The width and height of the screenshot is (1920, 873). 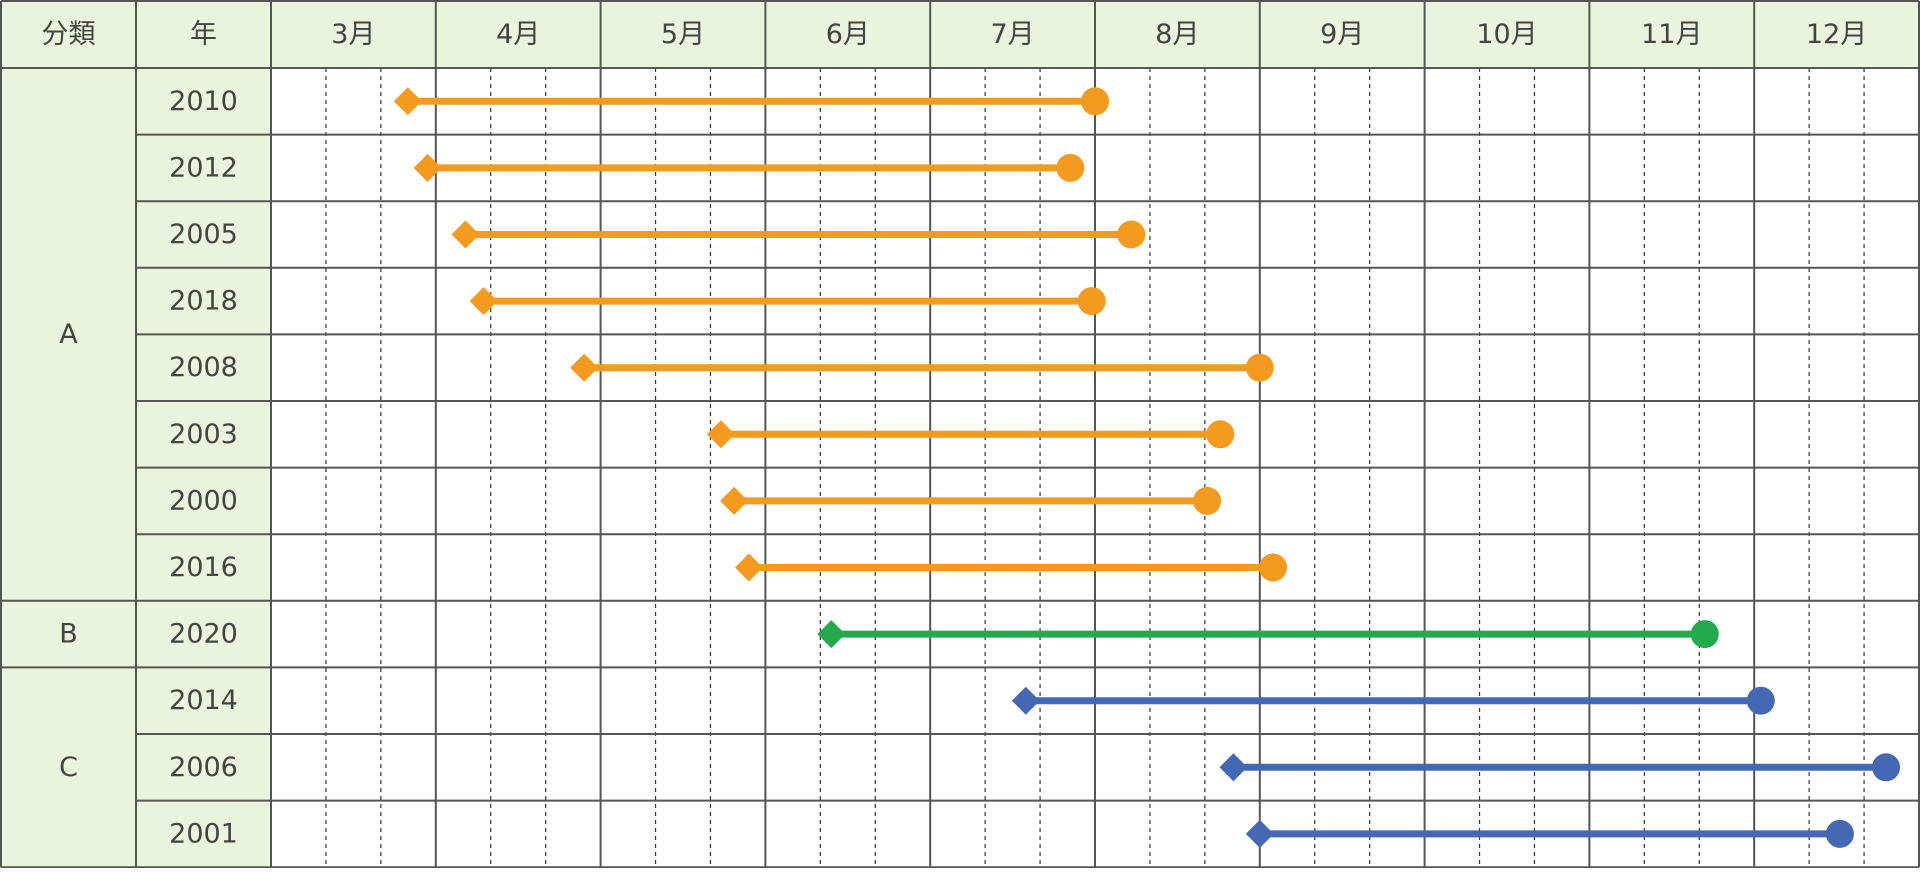 I want to click on month-tick-label: 3月, so click(x=353, y=34).